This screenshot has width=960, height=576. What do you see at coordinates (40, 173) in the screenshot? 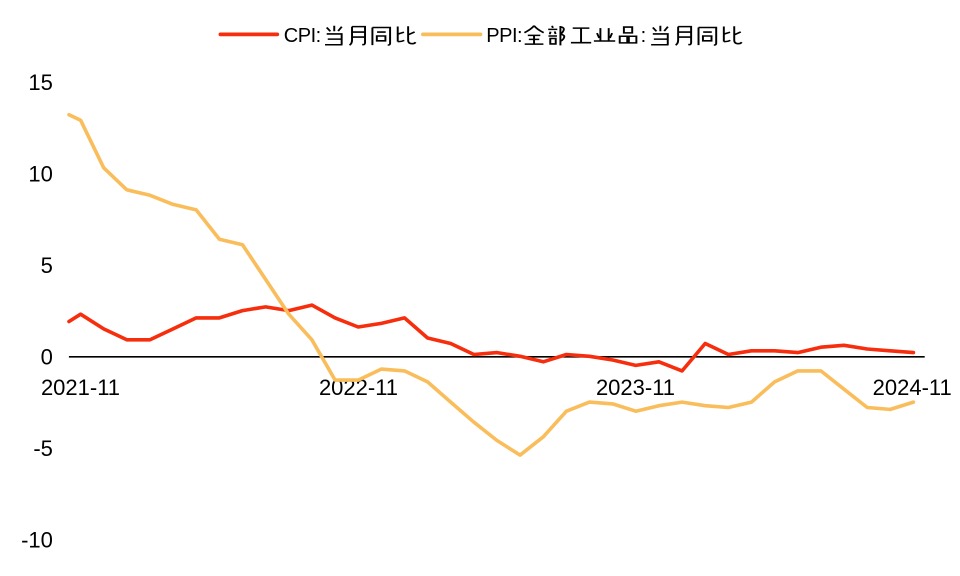
I see `svg-text: 10` at bounding box center [40, 173].